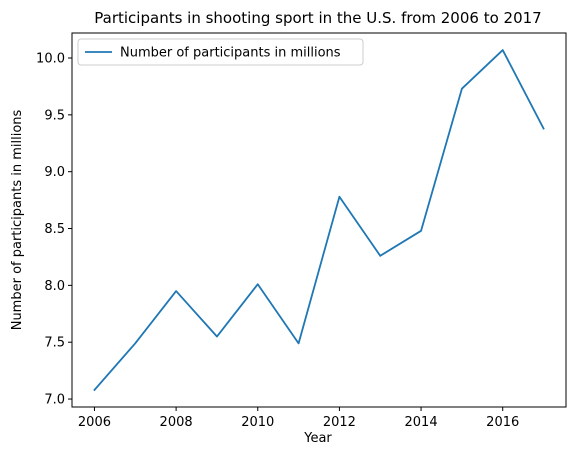 Image resolution: width=576 pixels, height=455 pixels. I want to click on legend-box, so click(220, 52).